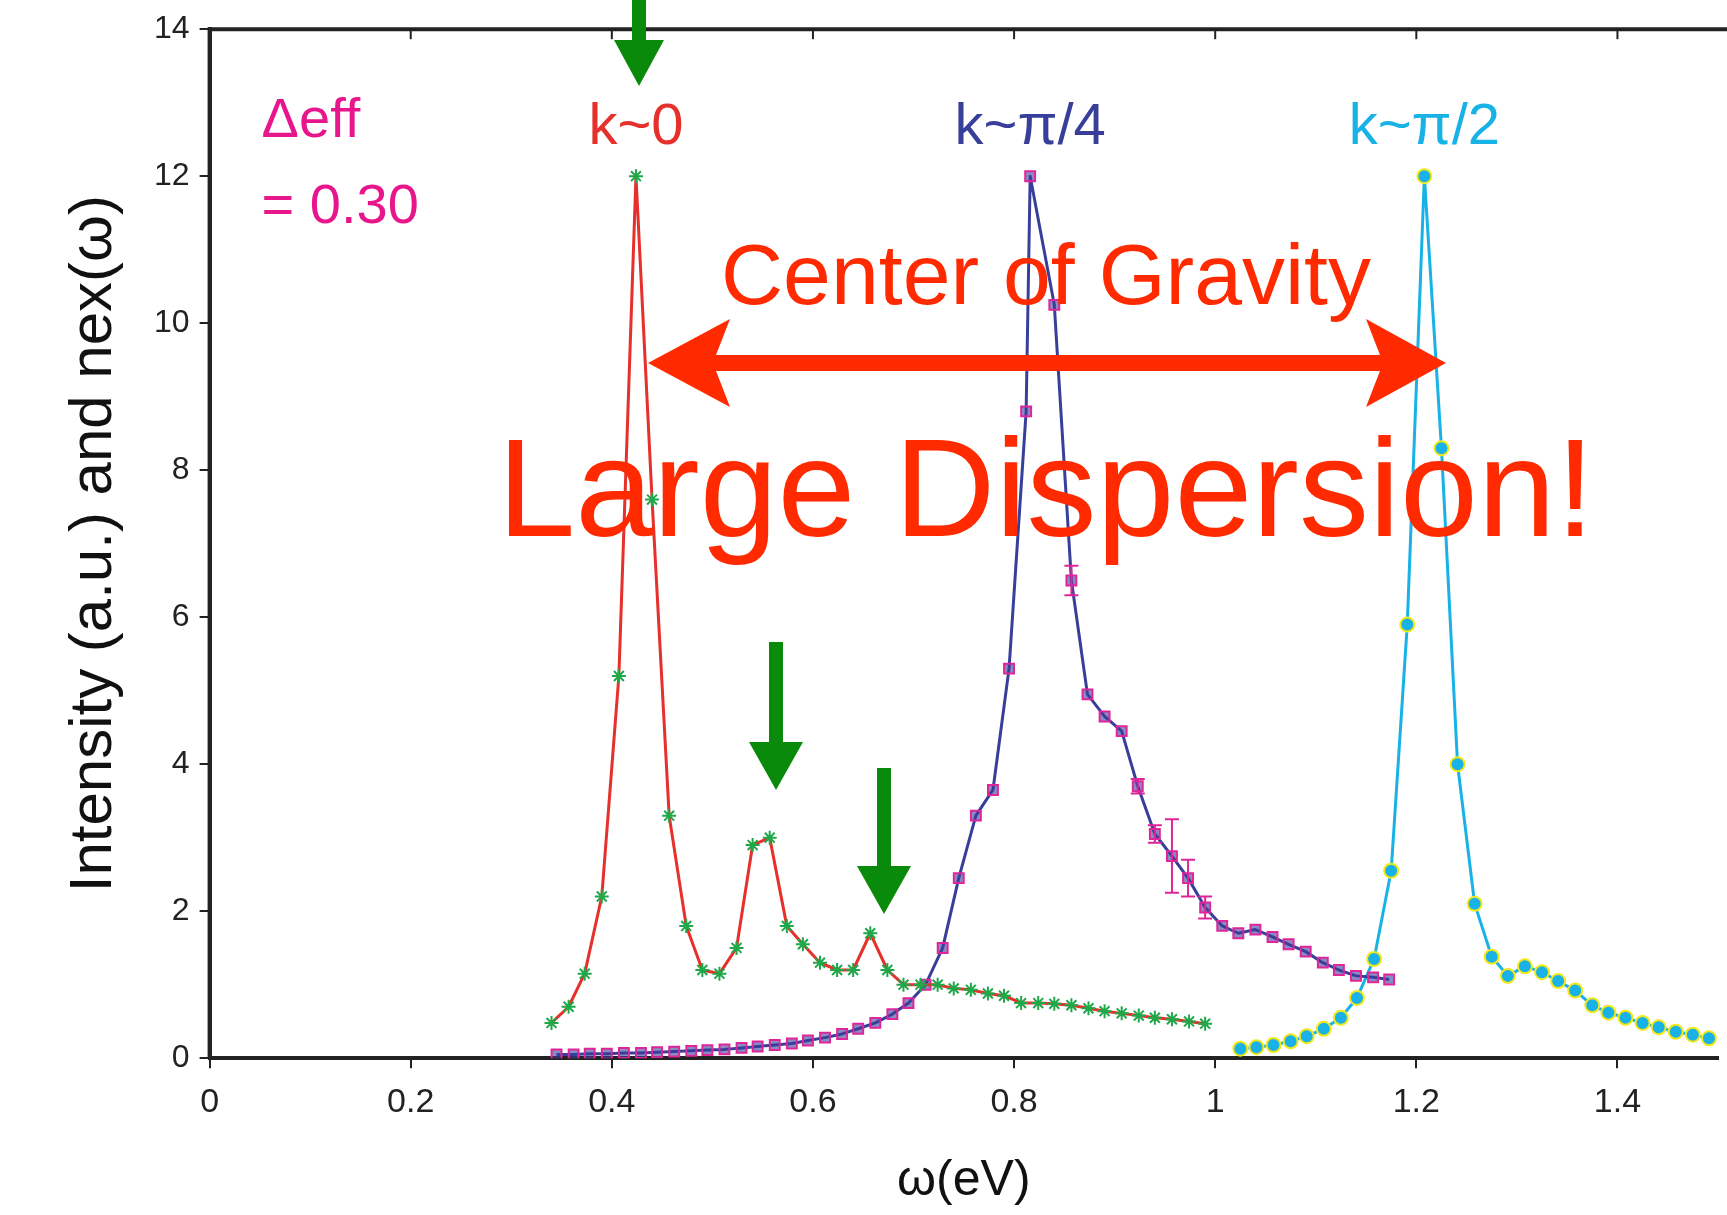  Describe the element at coordinates (1014, 1099) in the screenshot. I see `x-tick-label: 0.8` at that location.